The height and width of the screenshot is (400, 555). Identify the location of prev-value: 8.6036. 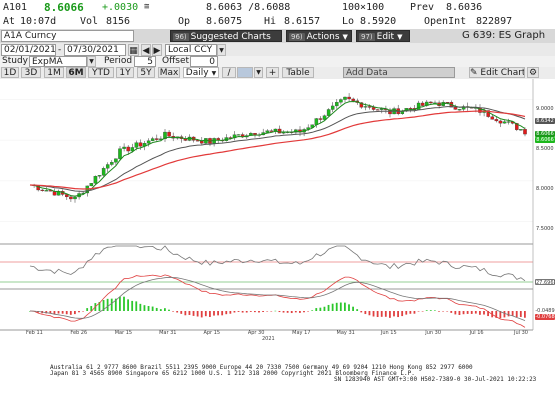
(464, 7).